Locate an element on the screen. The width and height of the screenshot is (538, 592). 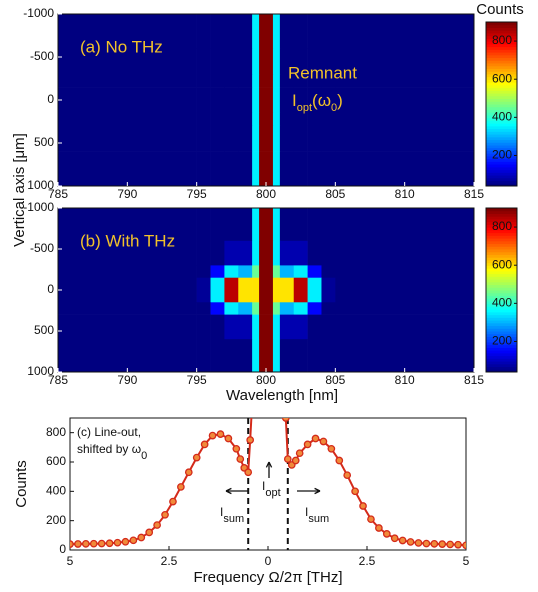
x-tick-label: 800 is located at coordinates (266, 380).